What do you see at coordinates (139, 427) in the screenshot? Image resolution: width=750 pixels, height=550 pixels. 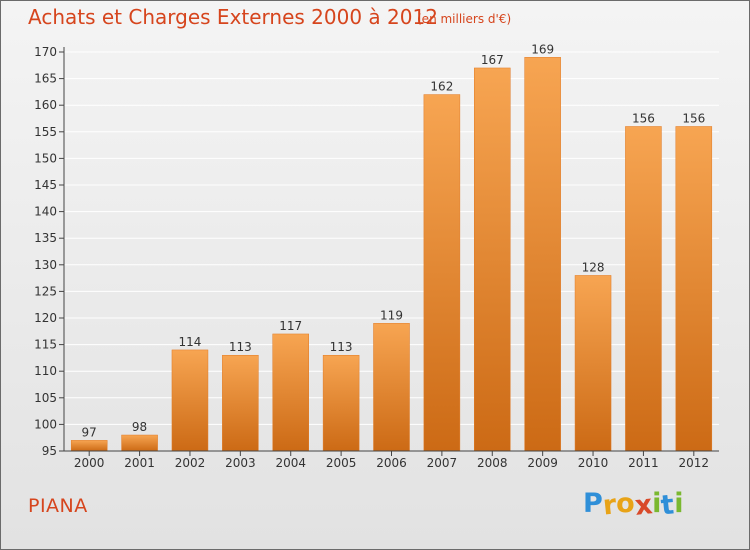 I see `data-label: 98` at bounding box center [139, 427].